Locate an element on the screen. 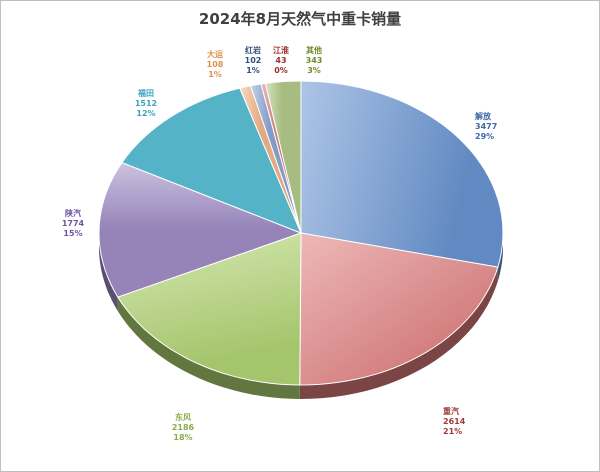  label-percent-解放: 29% is located at coordinates (484, 136).